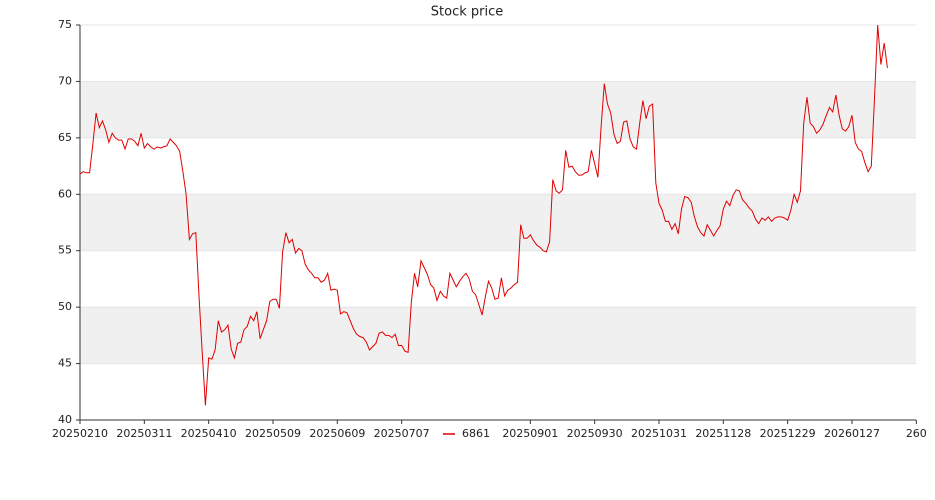 Image resolution: width=935 pixels, height=500 pixels. I want to click on x-tick-label: 20251031, so click(659, 433).